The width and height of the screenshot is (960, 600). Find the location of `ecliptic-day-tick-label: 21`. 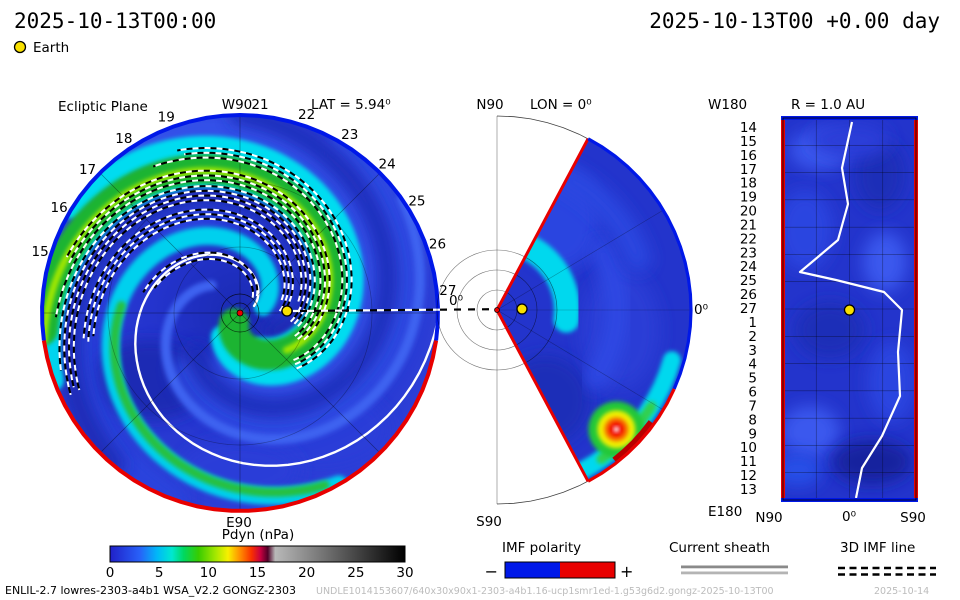

ecliptic-day-tick-label: 21 is located at coordinates (259, 105).